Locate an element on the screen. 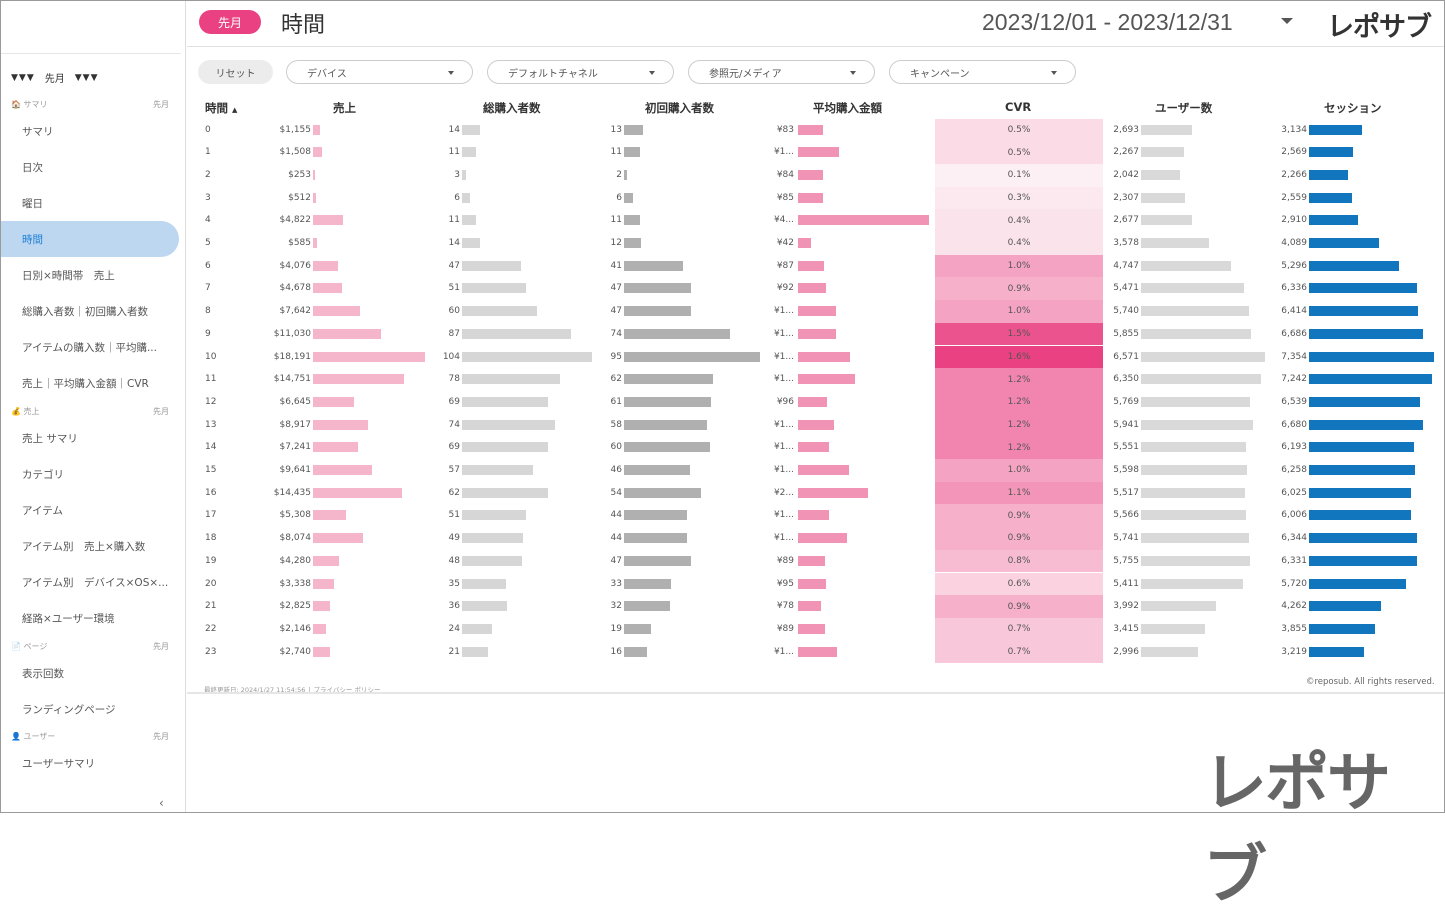 This screenshot has width=1445, height=916. hour-cell: 7 is located at coordinates (208, 288).